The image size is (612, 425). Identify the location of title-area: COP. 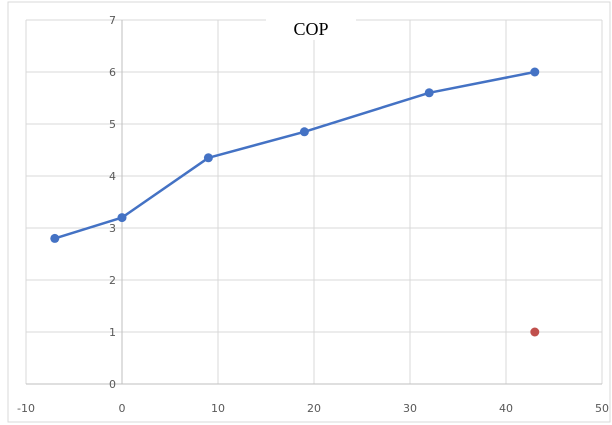
(311, 25).